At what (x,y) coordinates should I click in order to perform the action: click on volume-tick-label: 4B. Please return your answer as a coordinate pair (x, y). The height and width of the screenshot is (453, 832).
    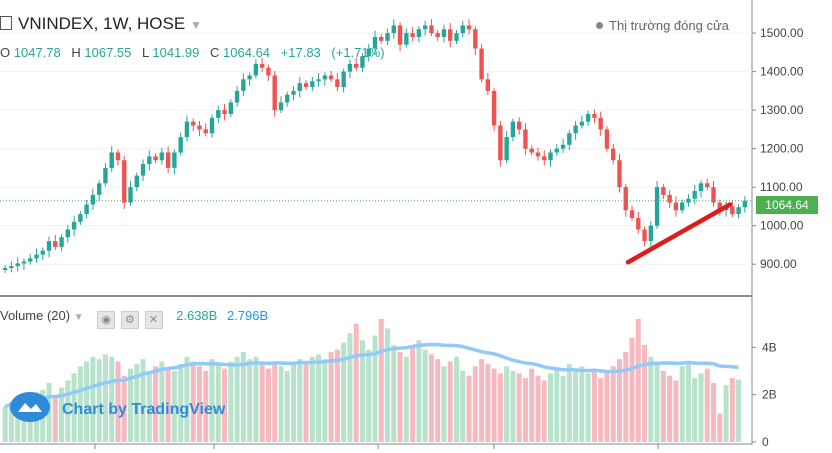
    Looking at the image, I should click on (769, 347).